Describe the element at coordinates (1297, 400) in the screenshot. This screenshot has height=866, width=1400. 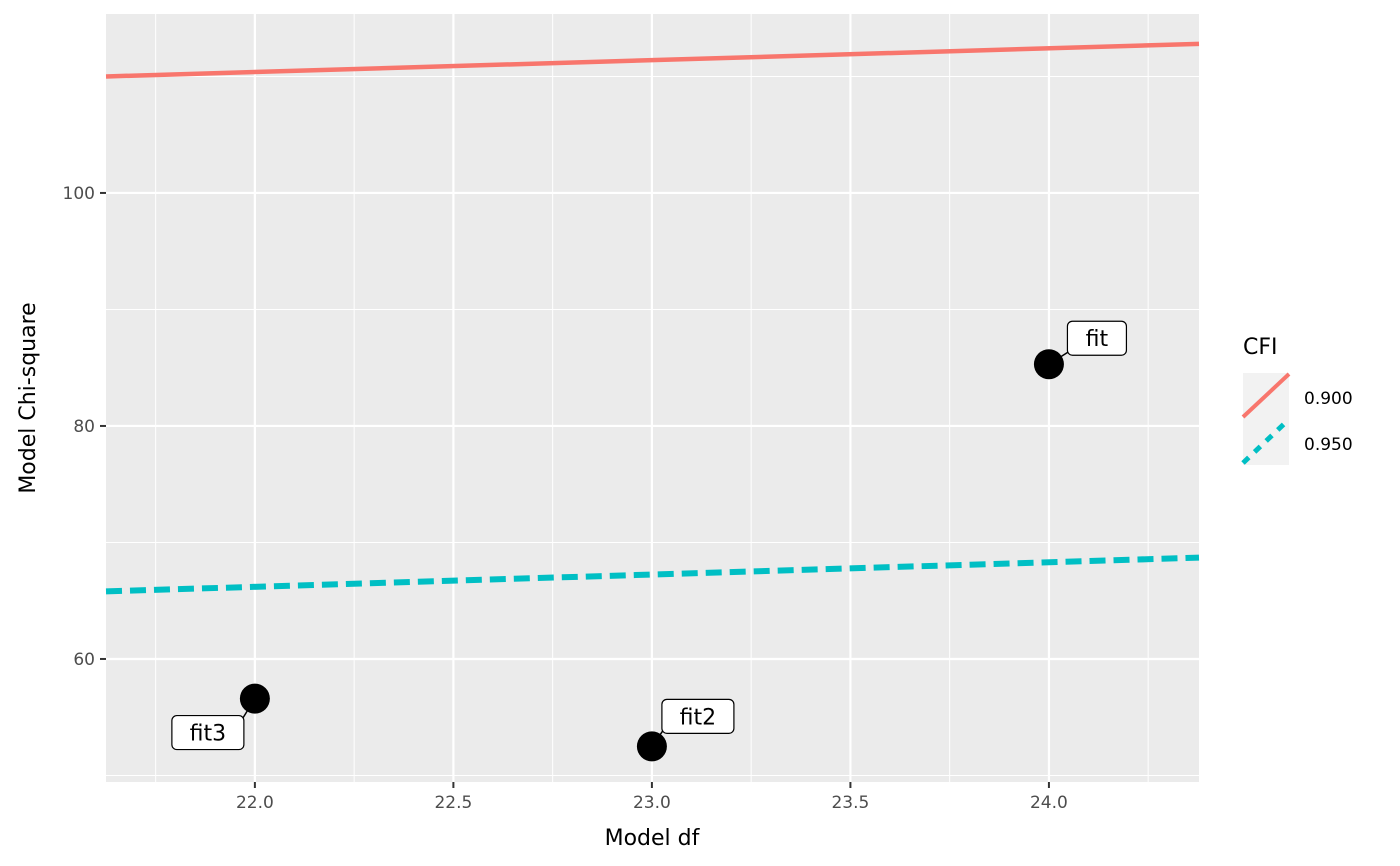
I see `legend: CFI 0.900 0.950` at that location.